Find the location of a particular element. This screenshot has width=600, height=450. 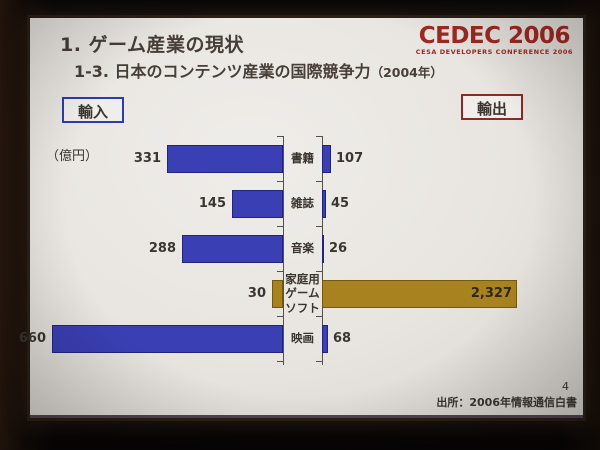

unit-label: （億円） is located at coordinates (72, 156).